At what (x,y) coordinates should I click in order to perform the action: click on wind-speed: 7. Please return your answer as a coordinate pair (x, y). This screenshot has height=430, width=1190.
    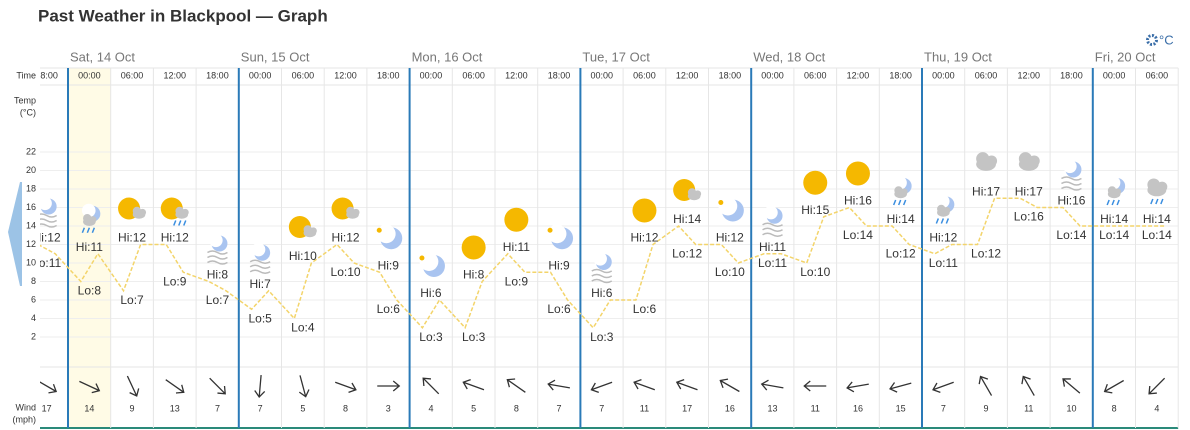
    Looking at the image, I should click on (943, 408).